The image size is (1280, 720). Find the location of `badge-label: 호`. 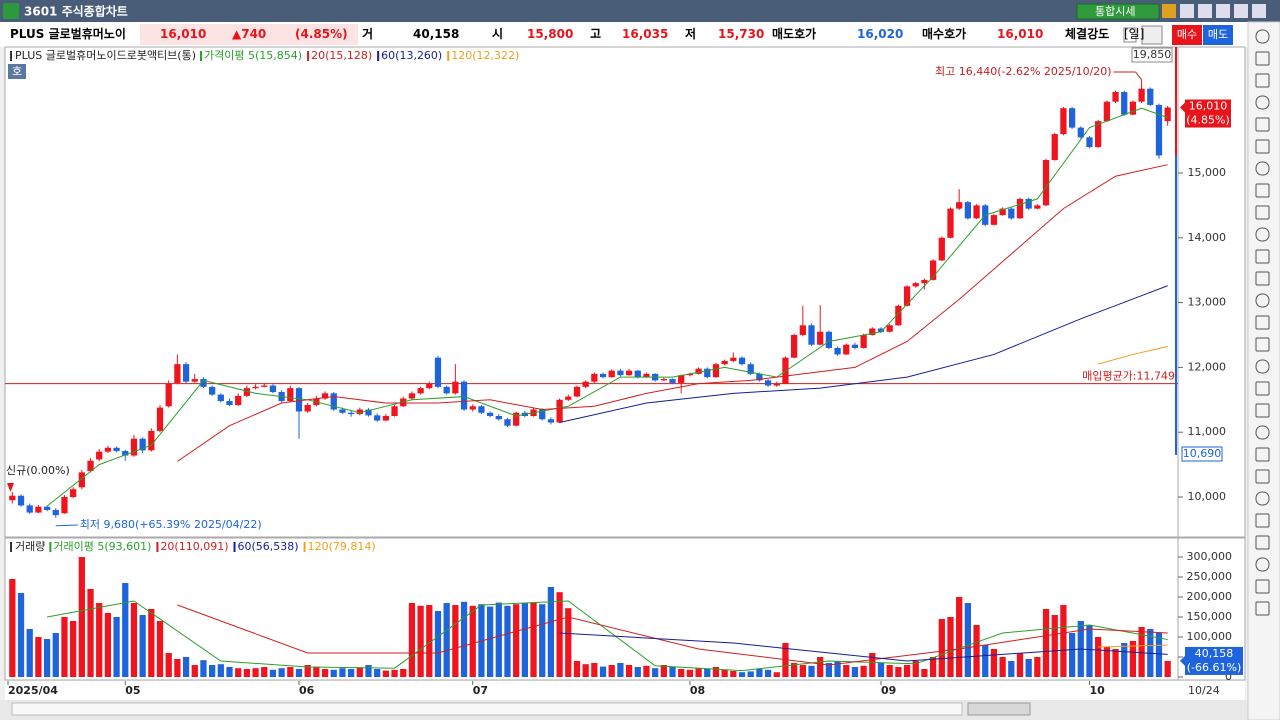

badge-label: 호 is located at coordinates (17, 71).